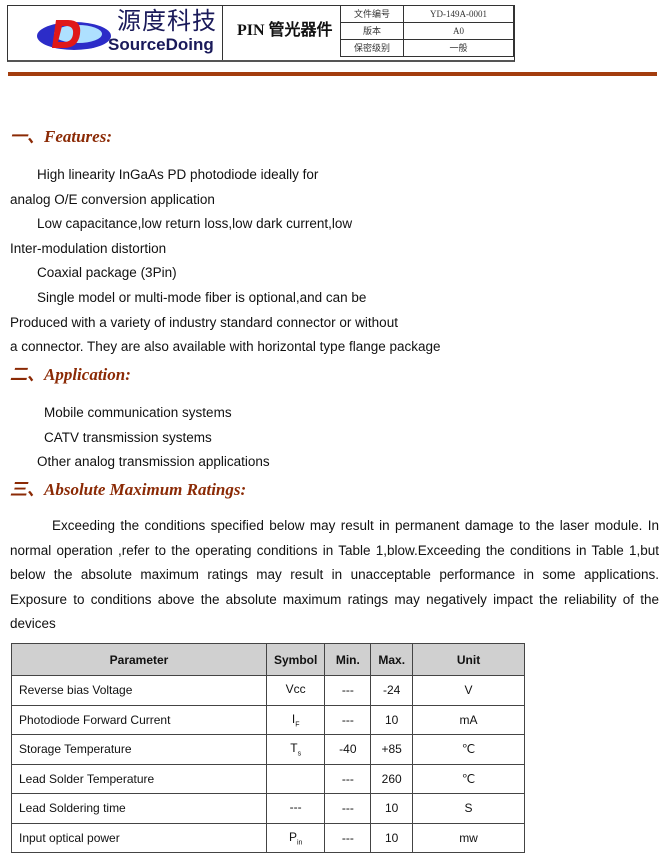 This screenshot has height=856, width=662. I want to click on cell-symbol: ---, so click(295, 808).